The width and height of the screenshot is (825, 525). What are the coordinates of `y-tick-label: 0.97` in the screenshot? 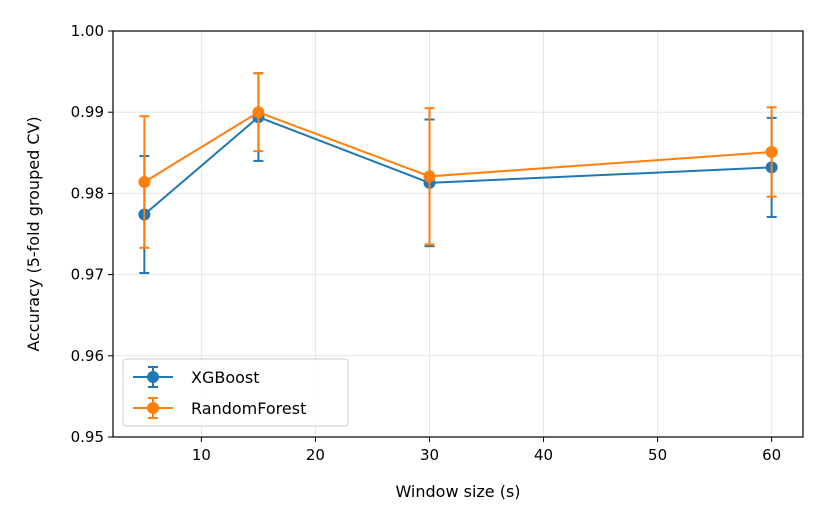 It's located at (87, 275).